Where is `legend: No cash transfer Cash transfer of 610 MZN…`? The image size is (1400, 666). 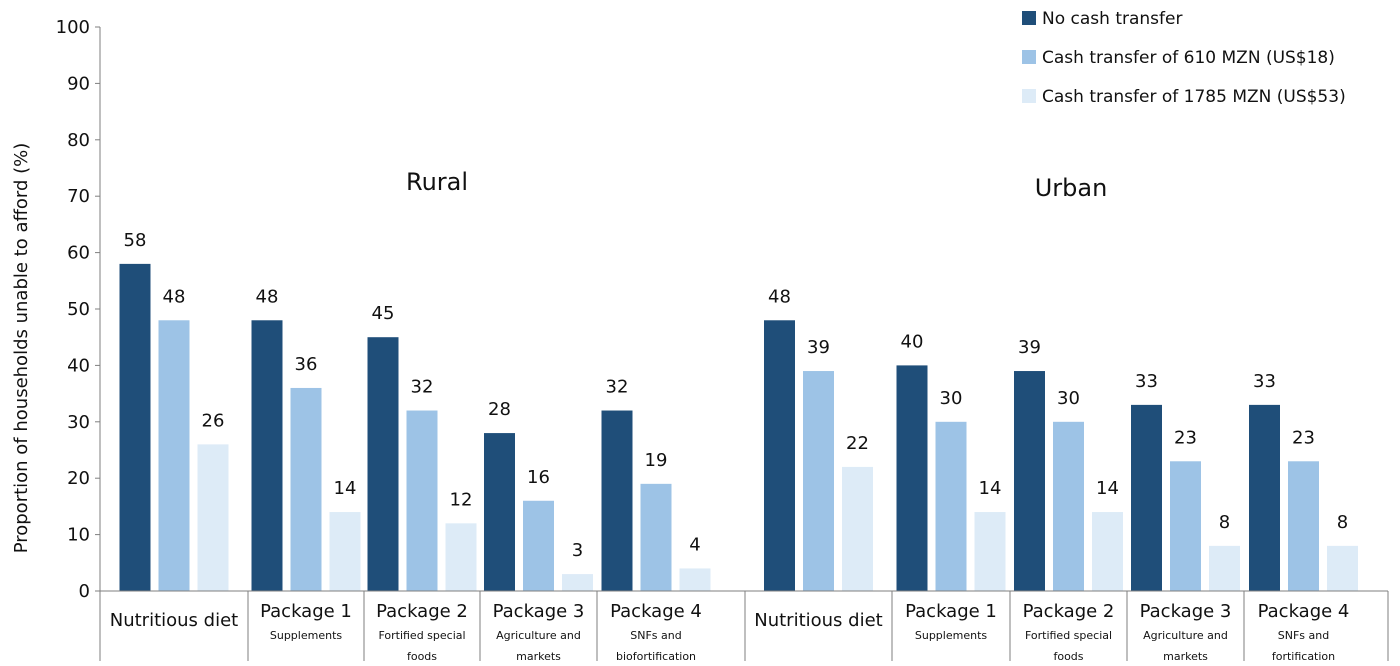
legend: No cash transfer Cash transfer of 610 MZN… is located at coordinates (1184, 58).